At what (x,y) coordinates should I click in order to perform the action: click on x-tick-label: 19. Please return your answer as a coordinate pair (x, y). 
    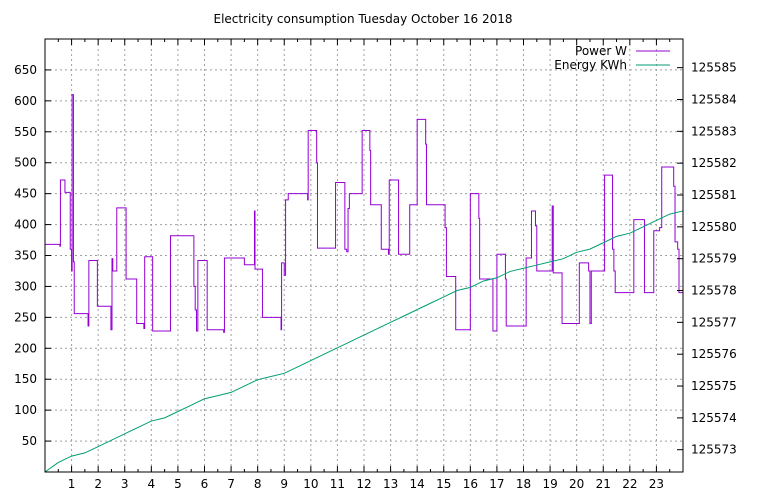
    Looking at the image, I should click on (549, 484).